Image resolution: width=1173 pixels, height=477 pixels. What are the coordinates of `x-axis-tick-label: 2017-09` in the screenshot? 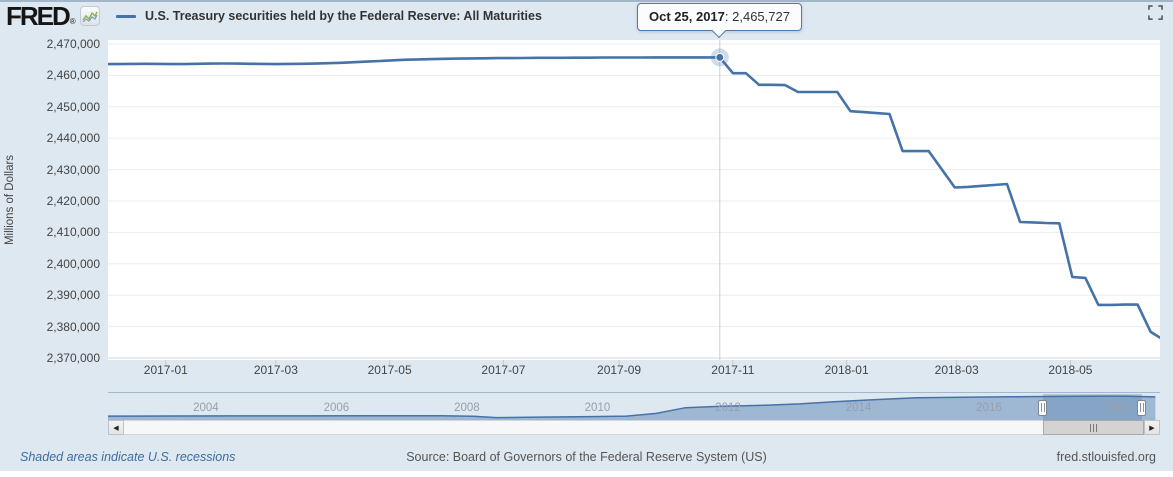 It's located at (619, 370).